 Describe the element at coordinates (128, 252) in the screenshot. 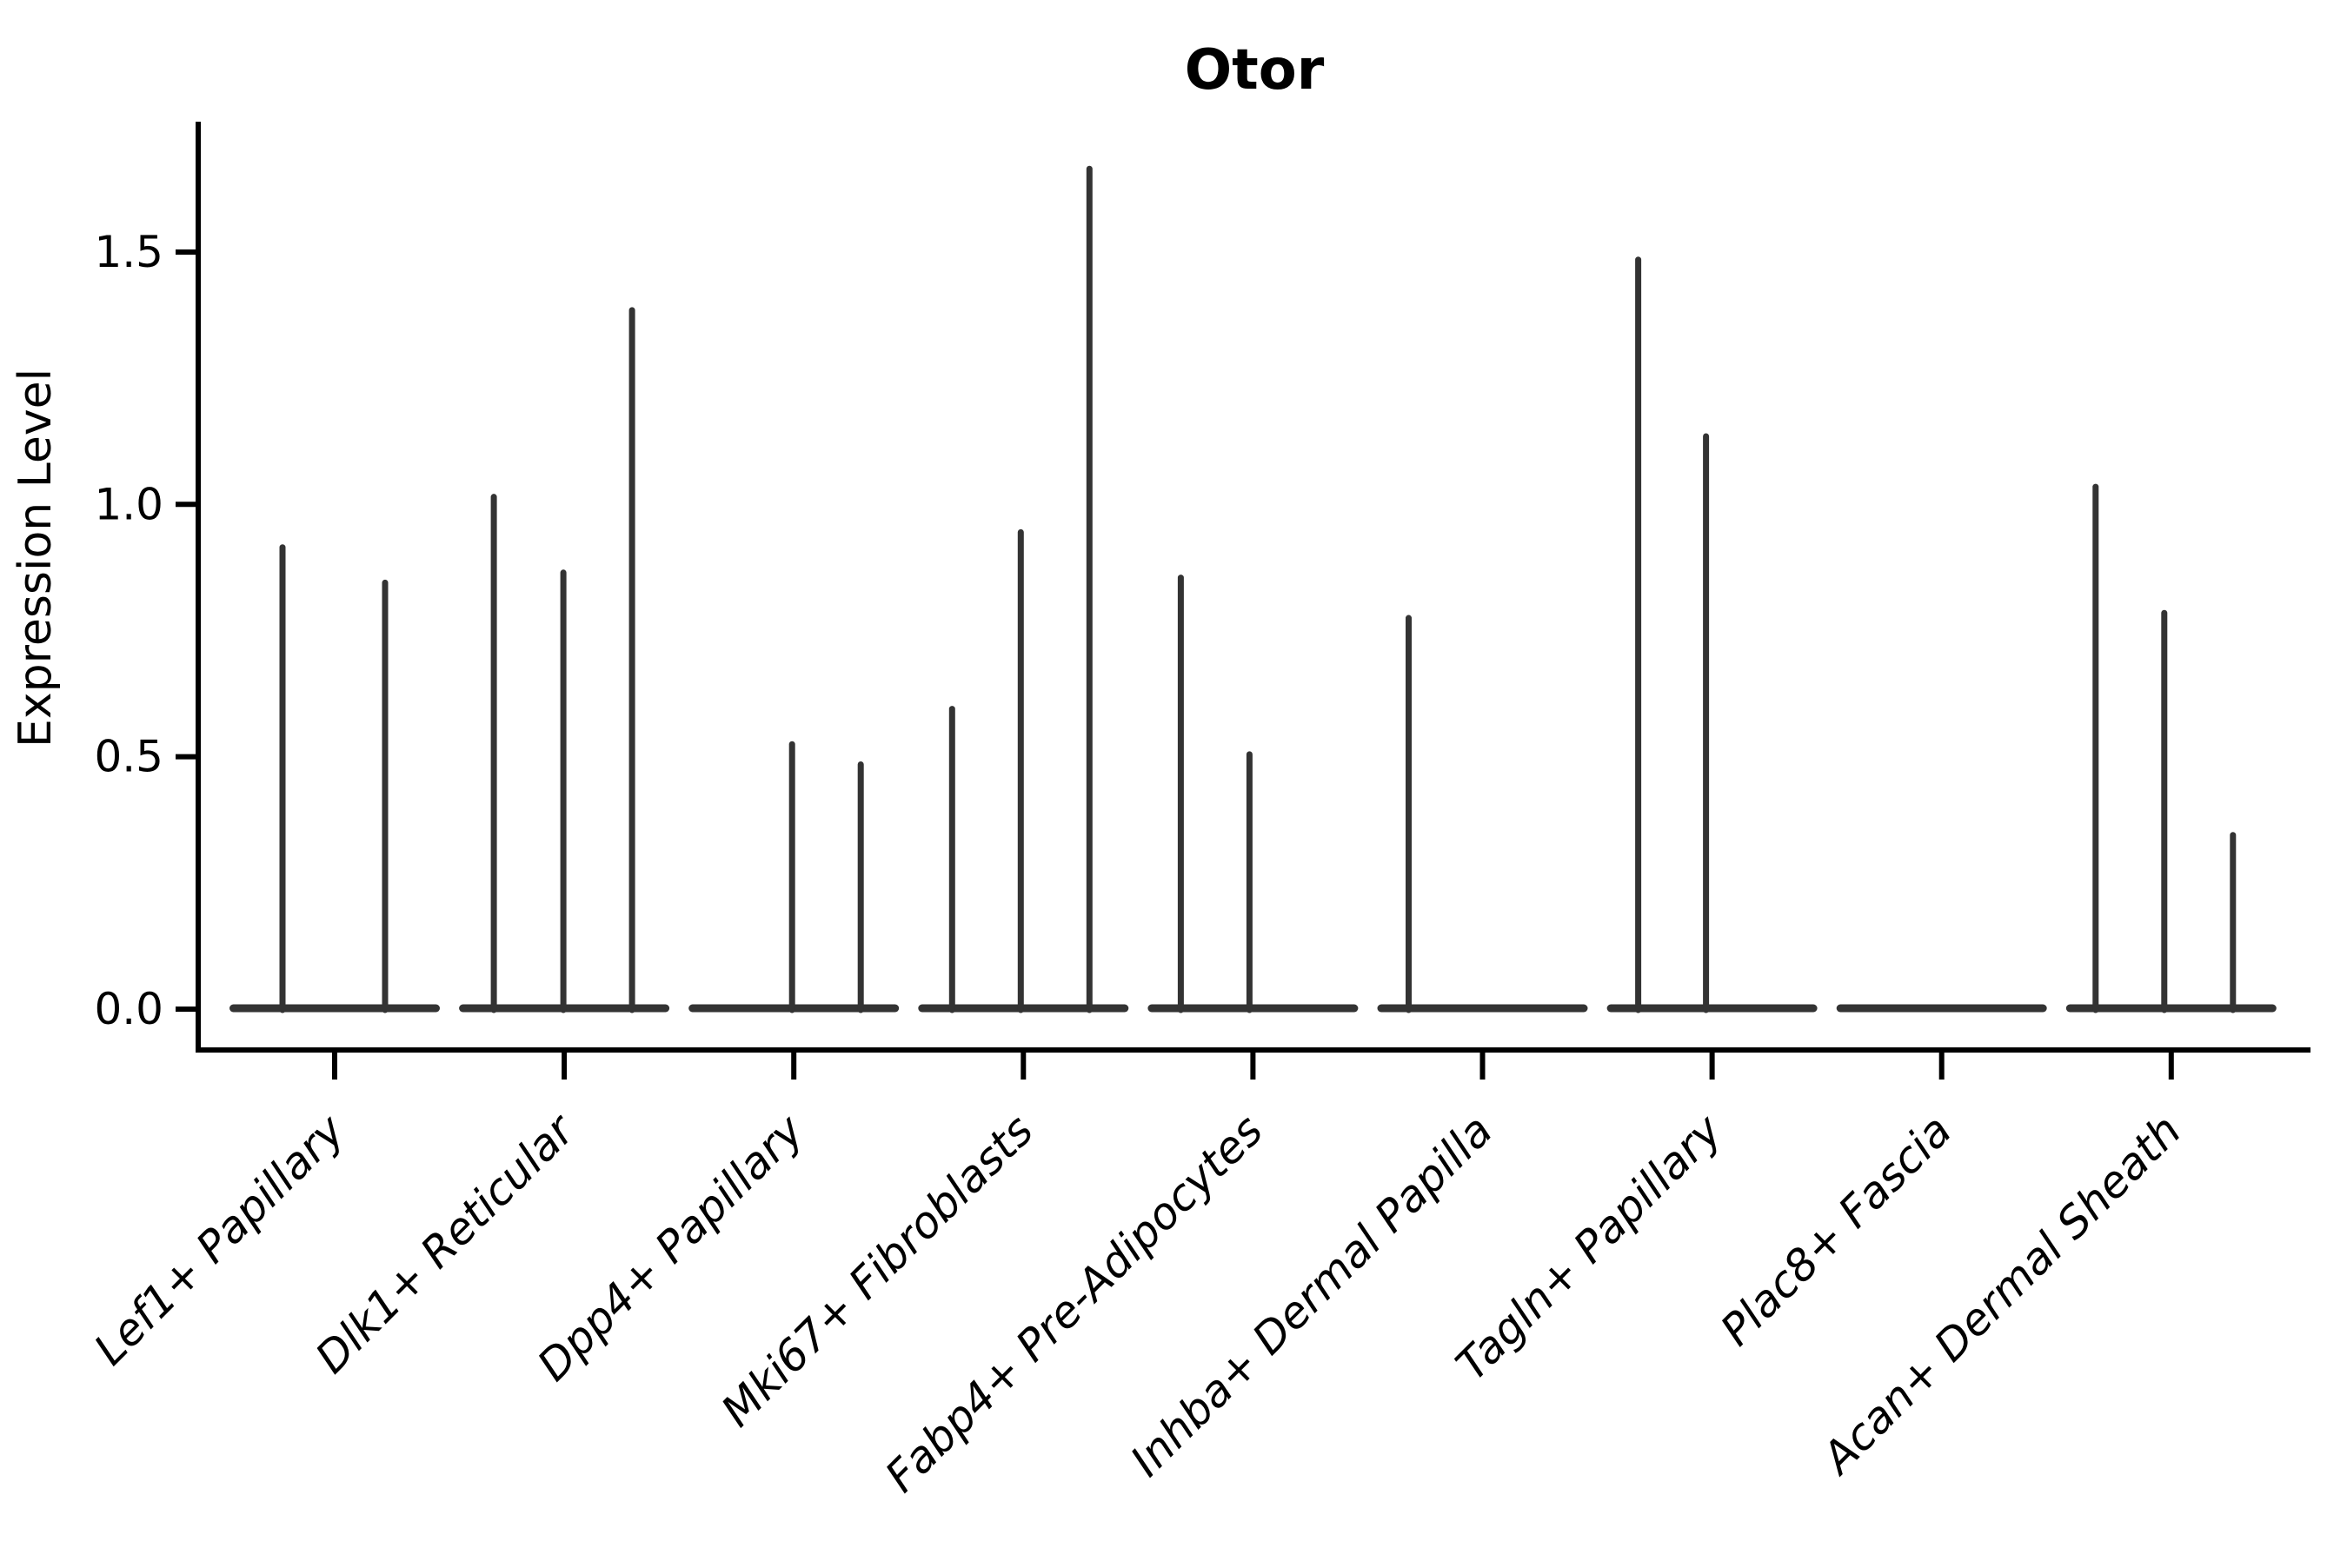

I see `y-tick-label-3: 1.5` at that location.